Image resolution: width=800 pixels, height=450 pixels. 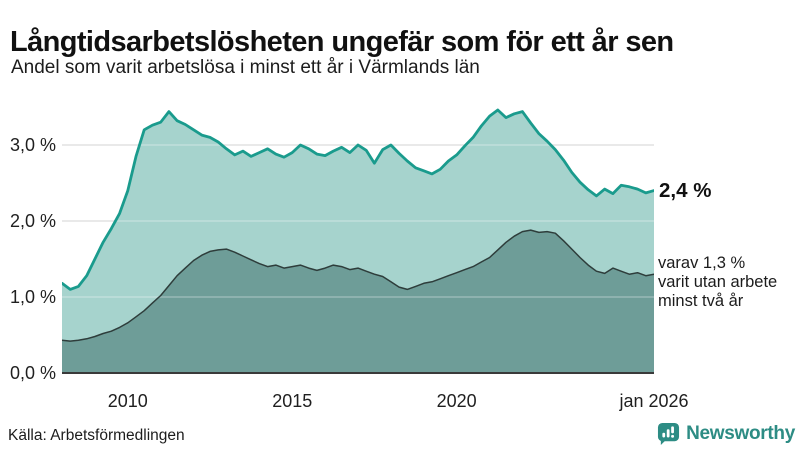 I want to click on newsworthy-logo: Newsworthy, so click(x=726, y=434).